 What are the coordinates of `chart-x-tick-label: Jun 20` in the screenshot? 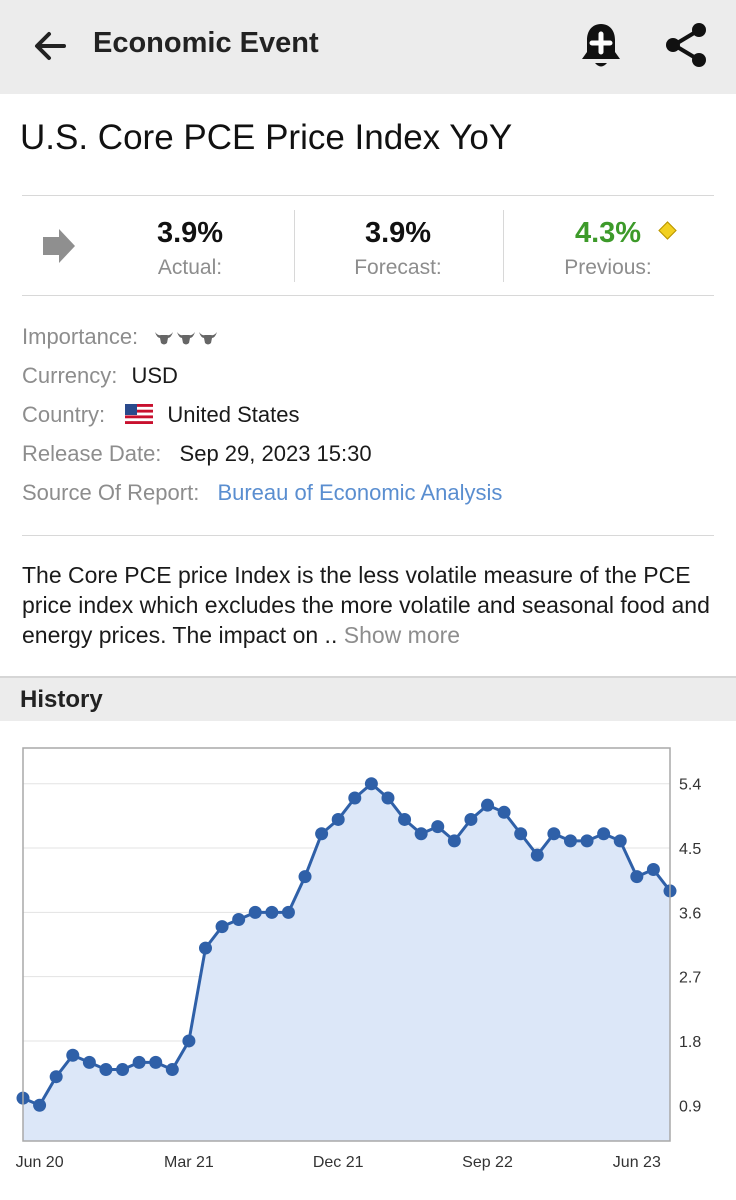 It's located at (40, 1162).